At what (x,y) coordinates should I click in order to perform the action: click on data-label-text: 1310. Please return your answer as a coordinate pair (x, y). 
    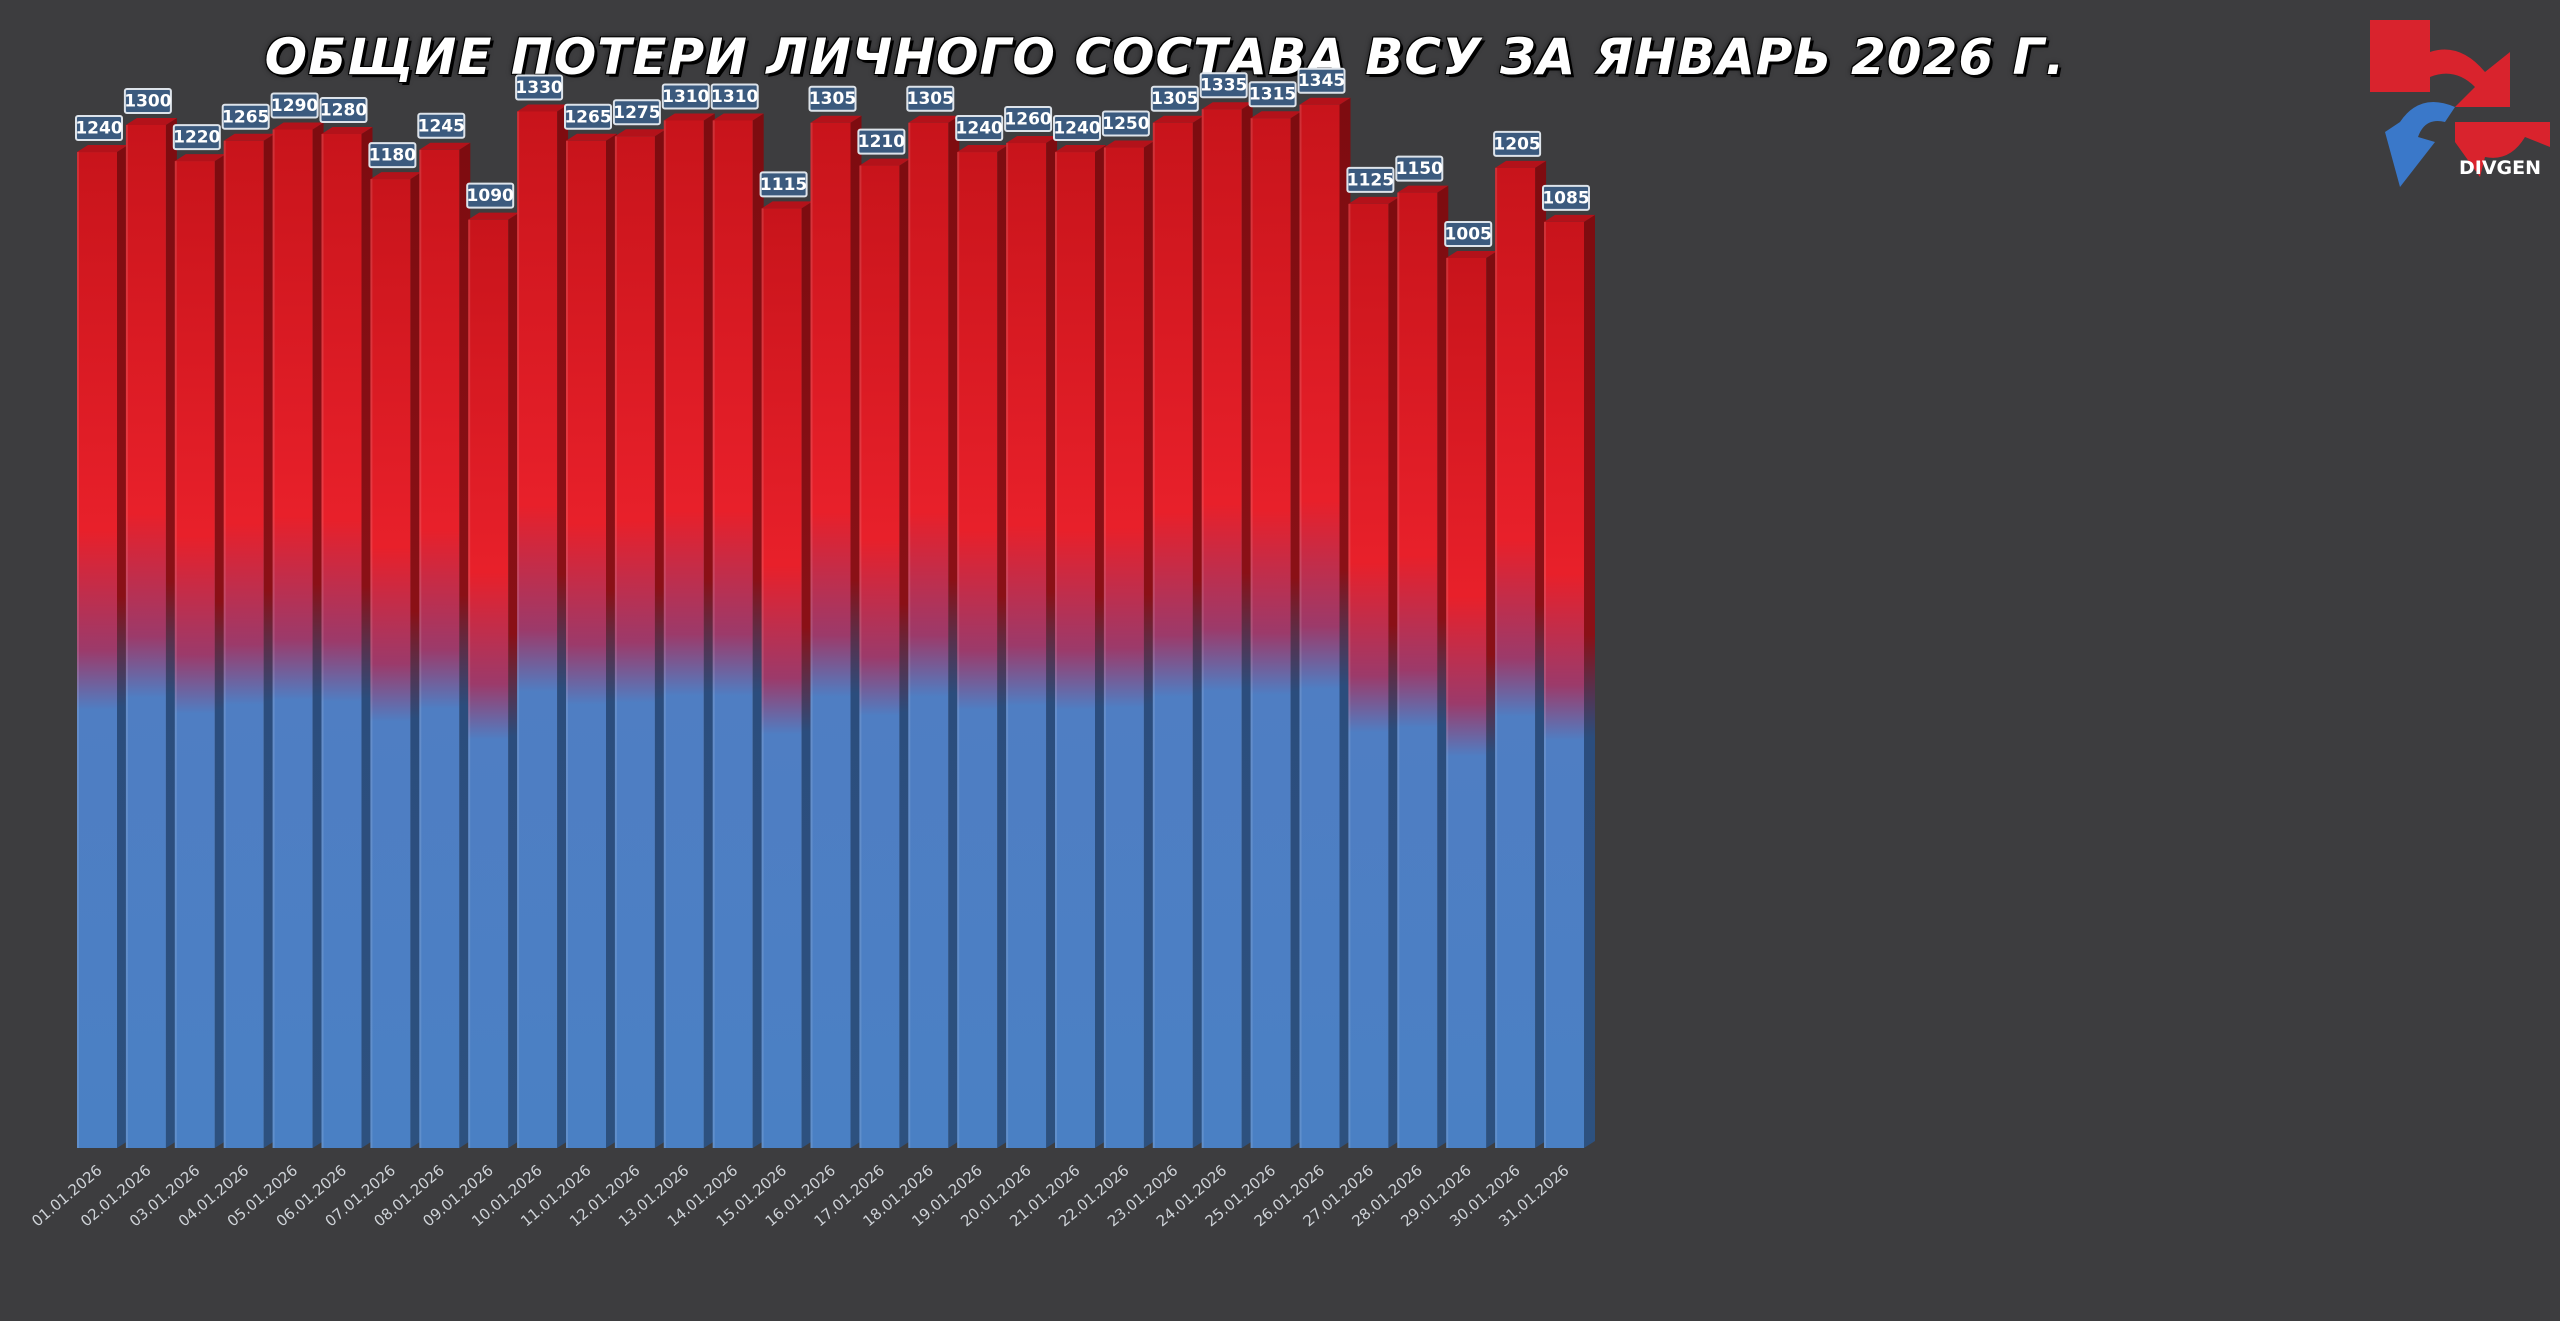
    Looking at the image, I should click on (685, 97).